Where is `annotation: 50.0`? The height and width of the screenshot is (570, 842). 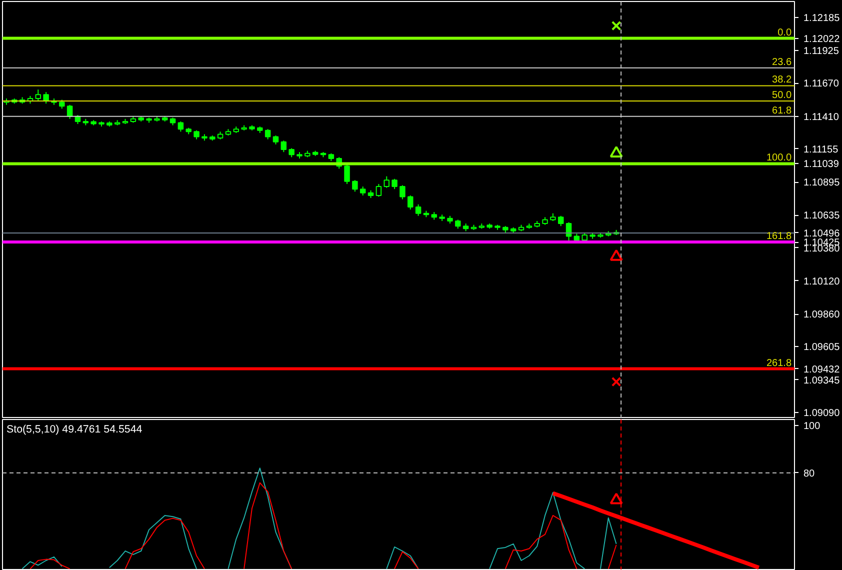 annotation: 50.0 is located at coordinates (782, 96).